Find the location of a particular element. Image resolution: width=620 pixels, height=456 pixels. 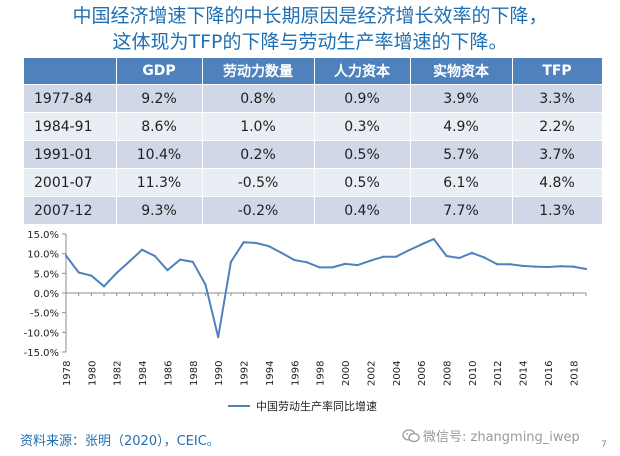

table-cell: 0.9% is located at coordinates (362, 98).